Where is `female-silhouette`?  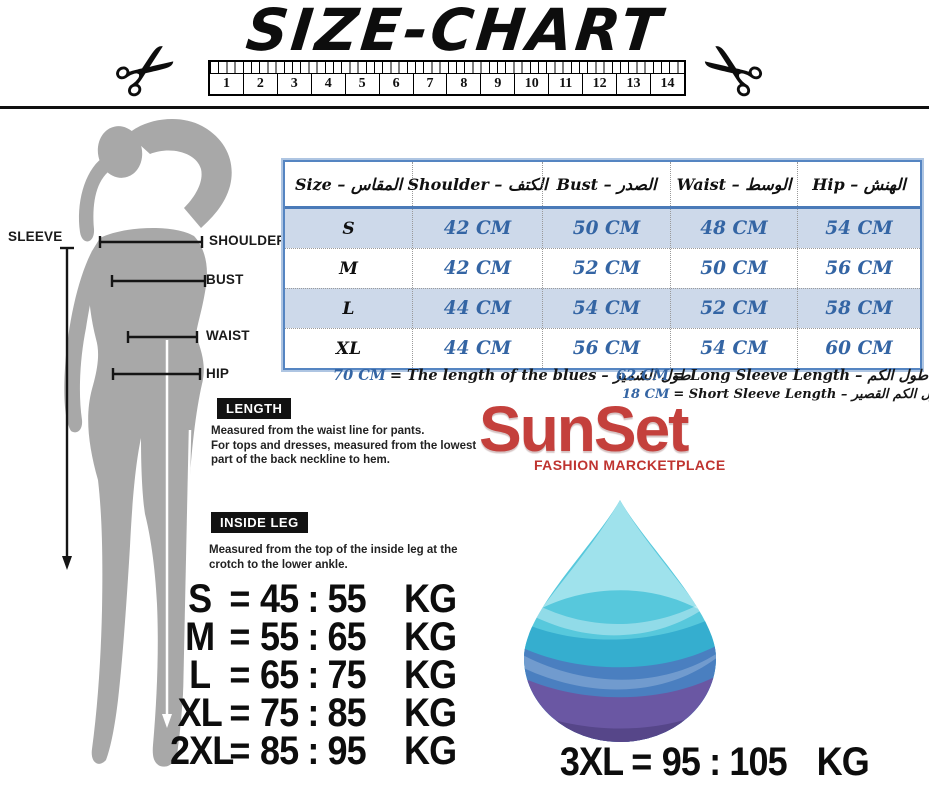 female-silhouette is located at coordinates (146, 443).